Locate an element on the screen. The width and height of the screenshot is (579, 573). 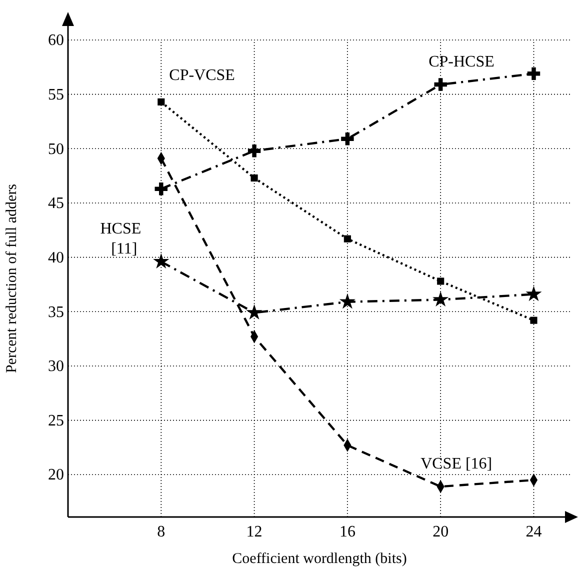
x-tick-label: 16 is located at coordinates (347, 531).